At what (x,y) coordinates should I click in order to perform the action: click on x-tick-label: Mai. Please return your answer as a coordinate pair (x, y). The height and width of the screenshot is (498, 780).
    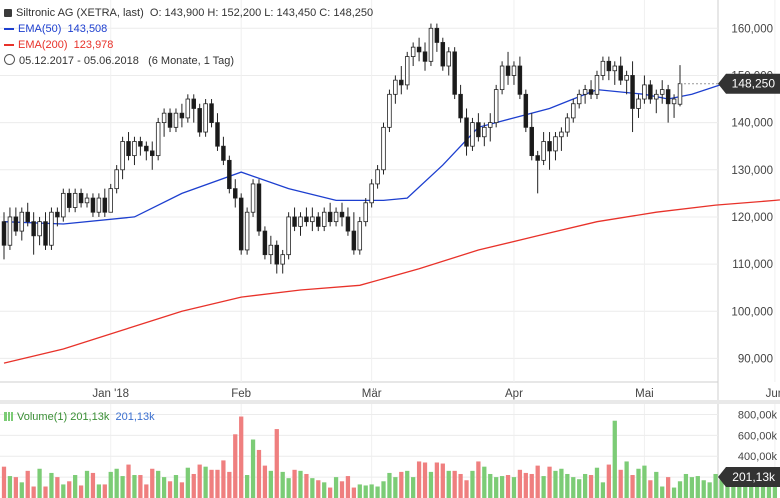
    Looking at the image, I should click on (644, 394).